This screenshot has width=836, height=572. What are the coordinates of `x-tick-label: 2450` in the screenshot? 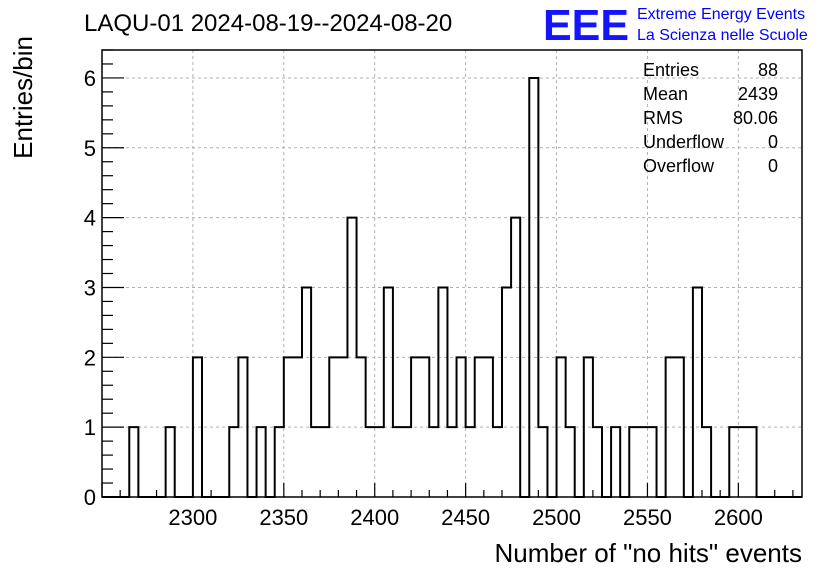 It's located at (465, 517).